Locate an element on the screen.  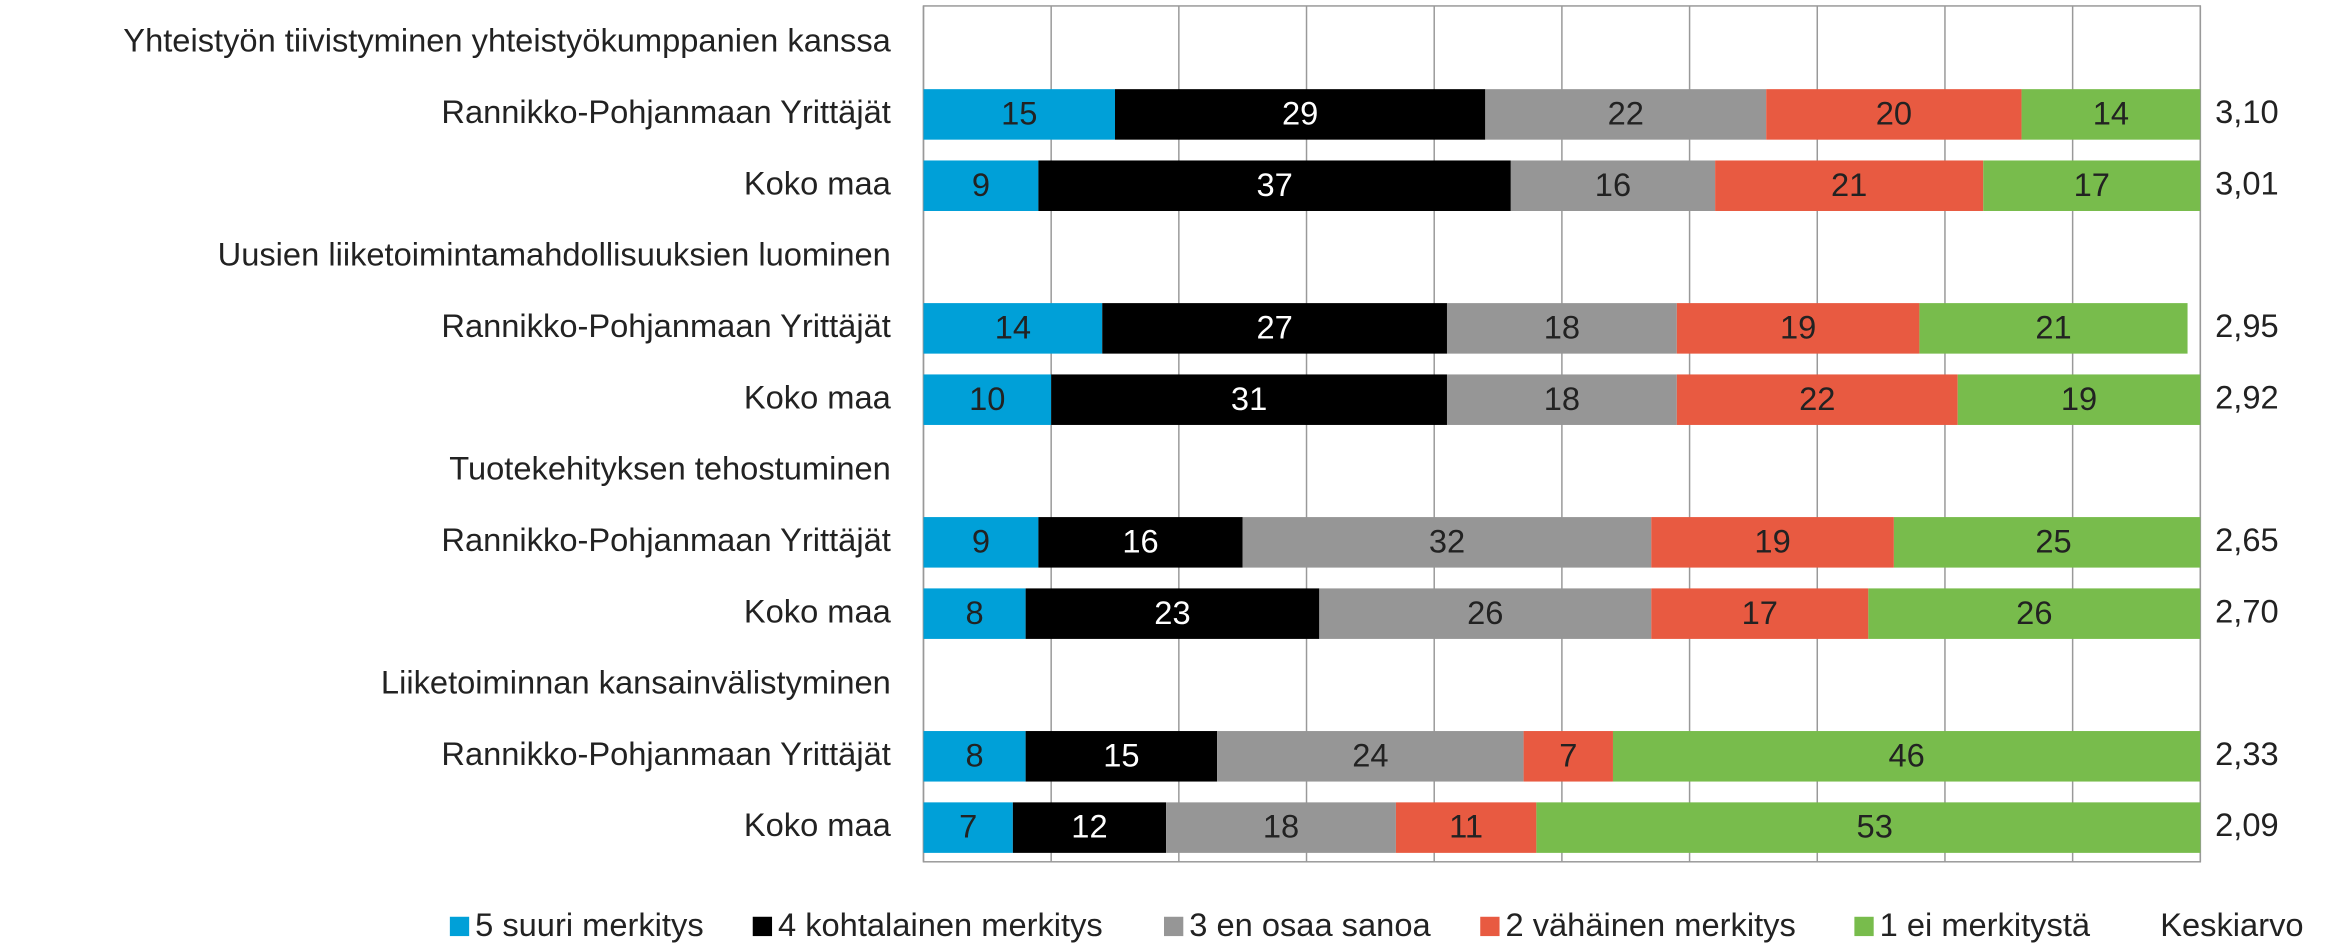
mean-label: 2,65 is located at coordinates (2247, 539).